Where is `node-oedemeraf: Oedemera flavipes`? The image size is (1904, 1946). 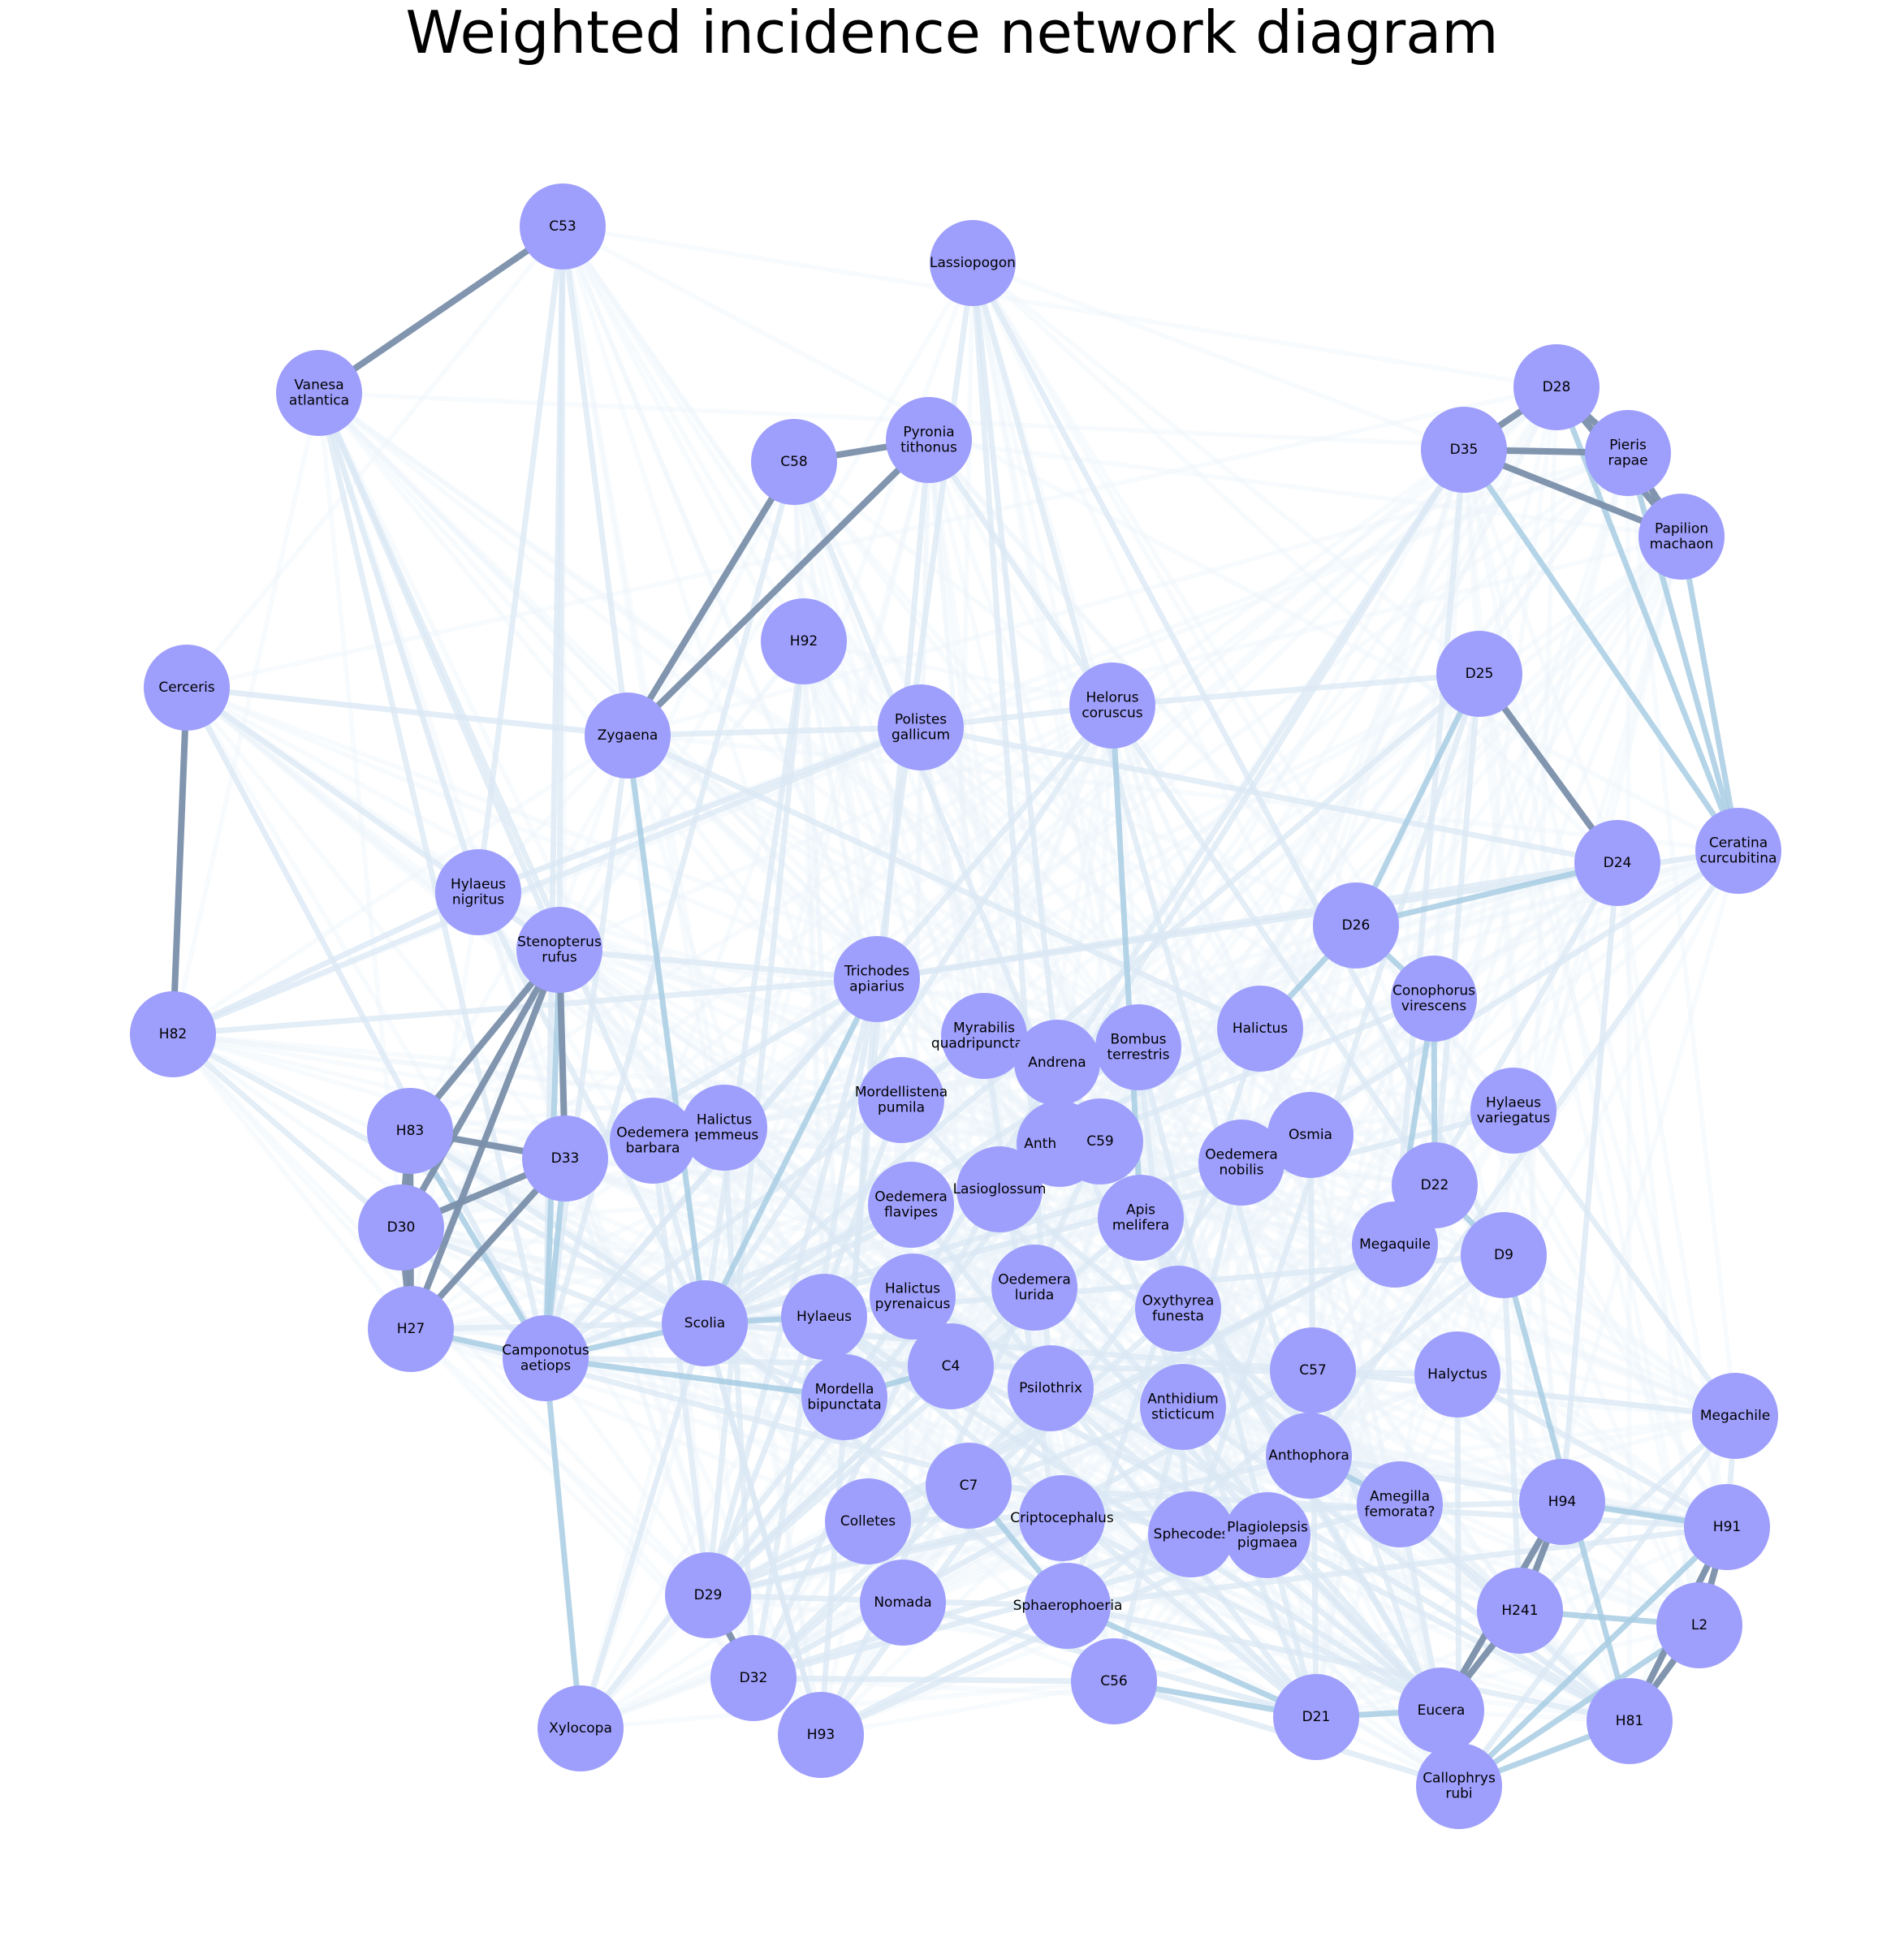 node-oedemeraf: Oedemera flavipes is located at coordinates (911, 1205).